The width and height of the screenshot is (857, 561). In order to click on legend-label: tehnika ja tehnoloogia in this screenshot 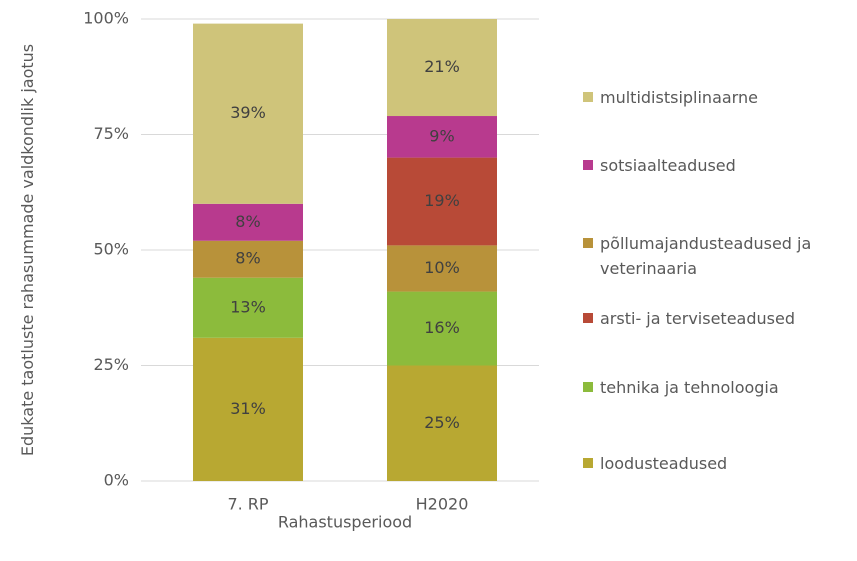, I will do `click(689, 387)`.